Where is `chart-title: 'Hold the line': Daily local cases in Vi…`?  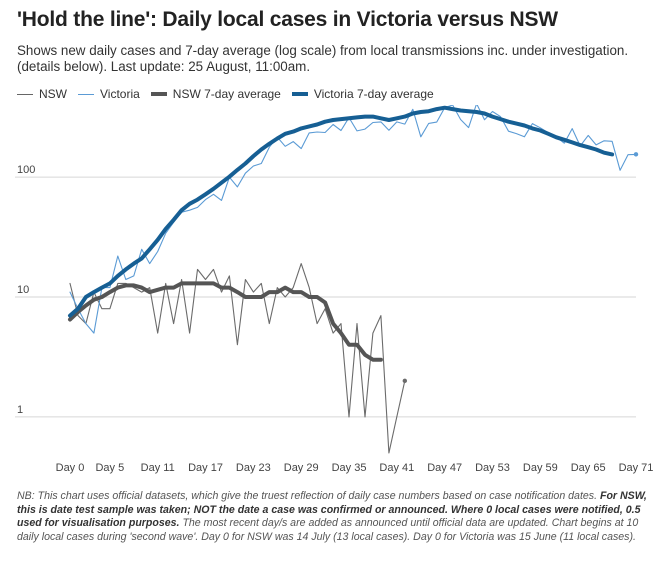
chart-title: 'Hold the line': Daily local cases in Vi… is located at coordinates (287, 19).